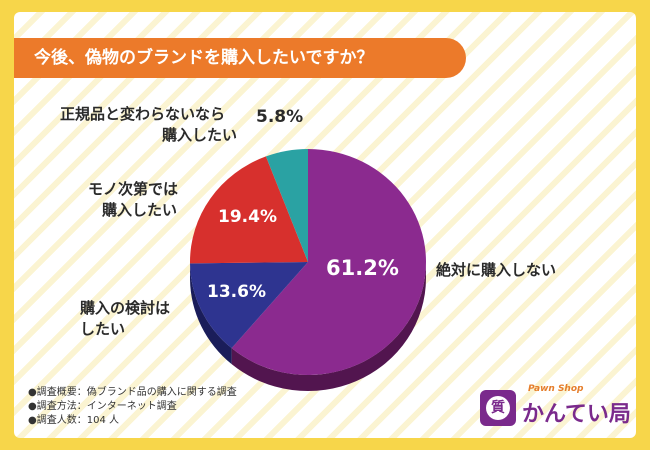  Describe the element at coordinates (102, 406) in the screenshot. I see `survey-note: ●調査方法：インターネット調査` at that location.